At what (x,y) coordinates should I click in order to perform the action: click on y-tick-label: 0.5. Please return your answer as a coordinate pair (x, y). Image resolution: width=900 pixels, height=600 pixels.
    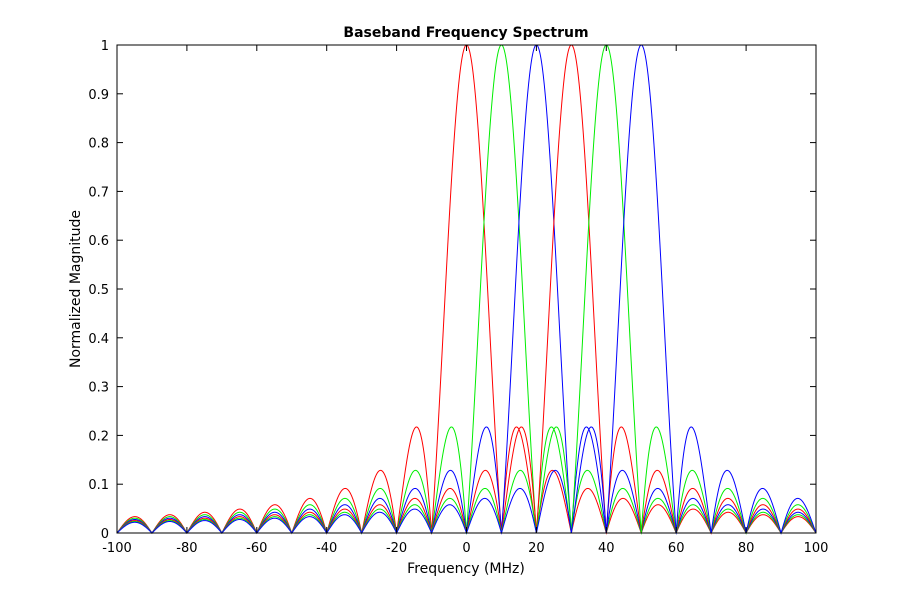
    Looking at the image, I should click on (98, 290).